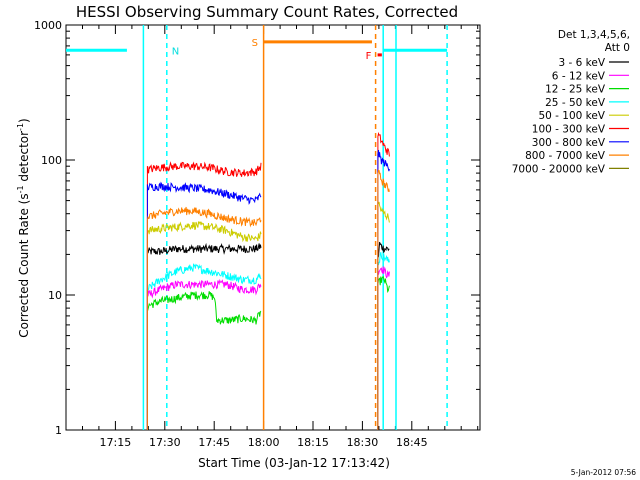 This screenshot has height=480, width=640. I want to click on legend-entry-label: 300 - 800 keV, so click(569, 143).